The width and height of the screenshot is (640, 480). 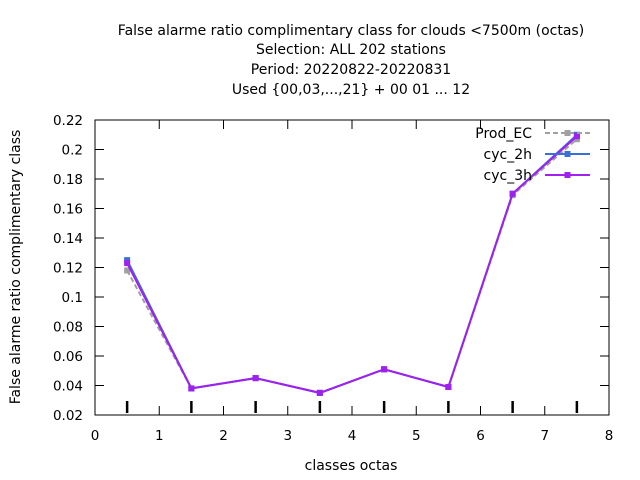 What do you see at coordinates (352, 436) in the screenshot?
I see `x-tick-label: 4` at bounding box center [352, 436].